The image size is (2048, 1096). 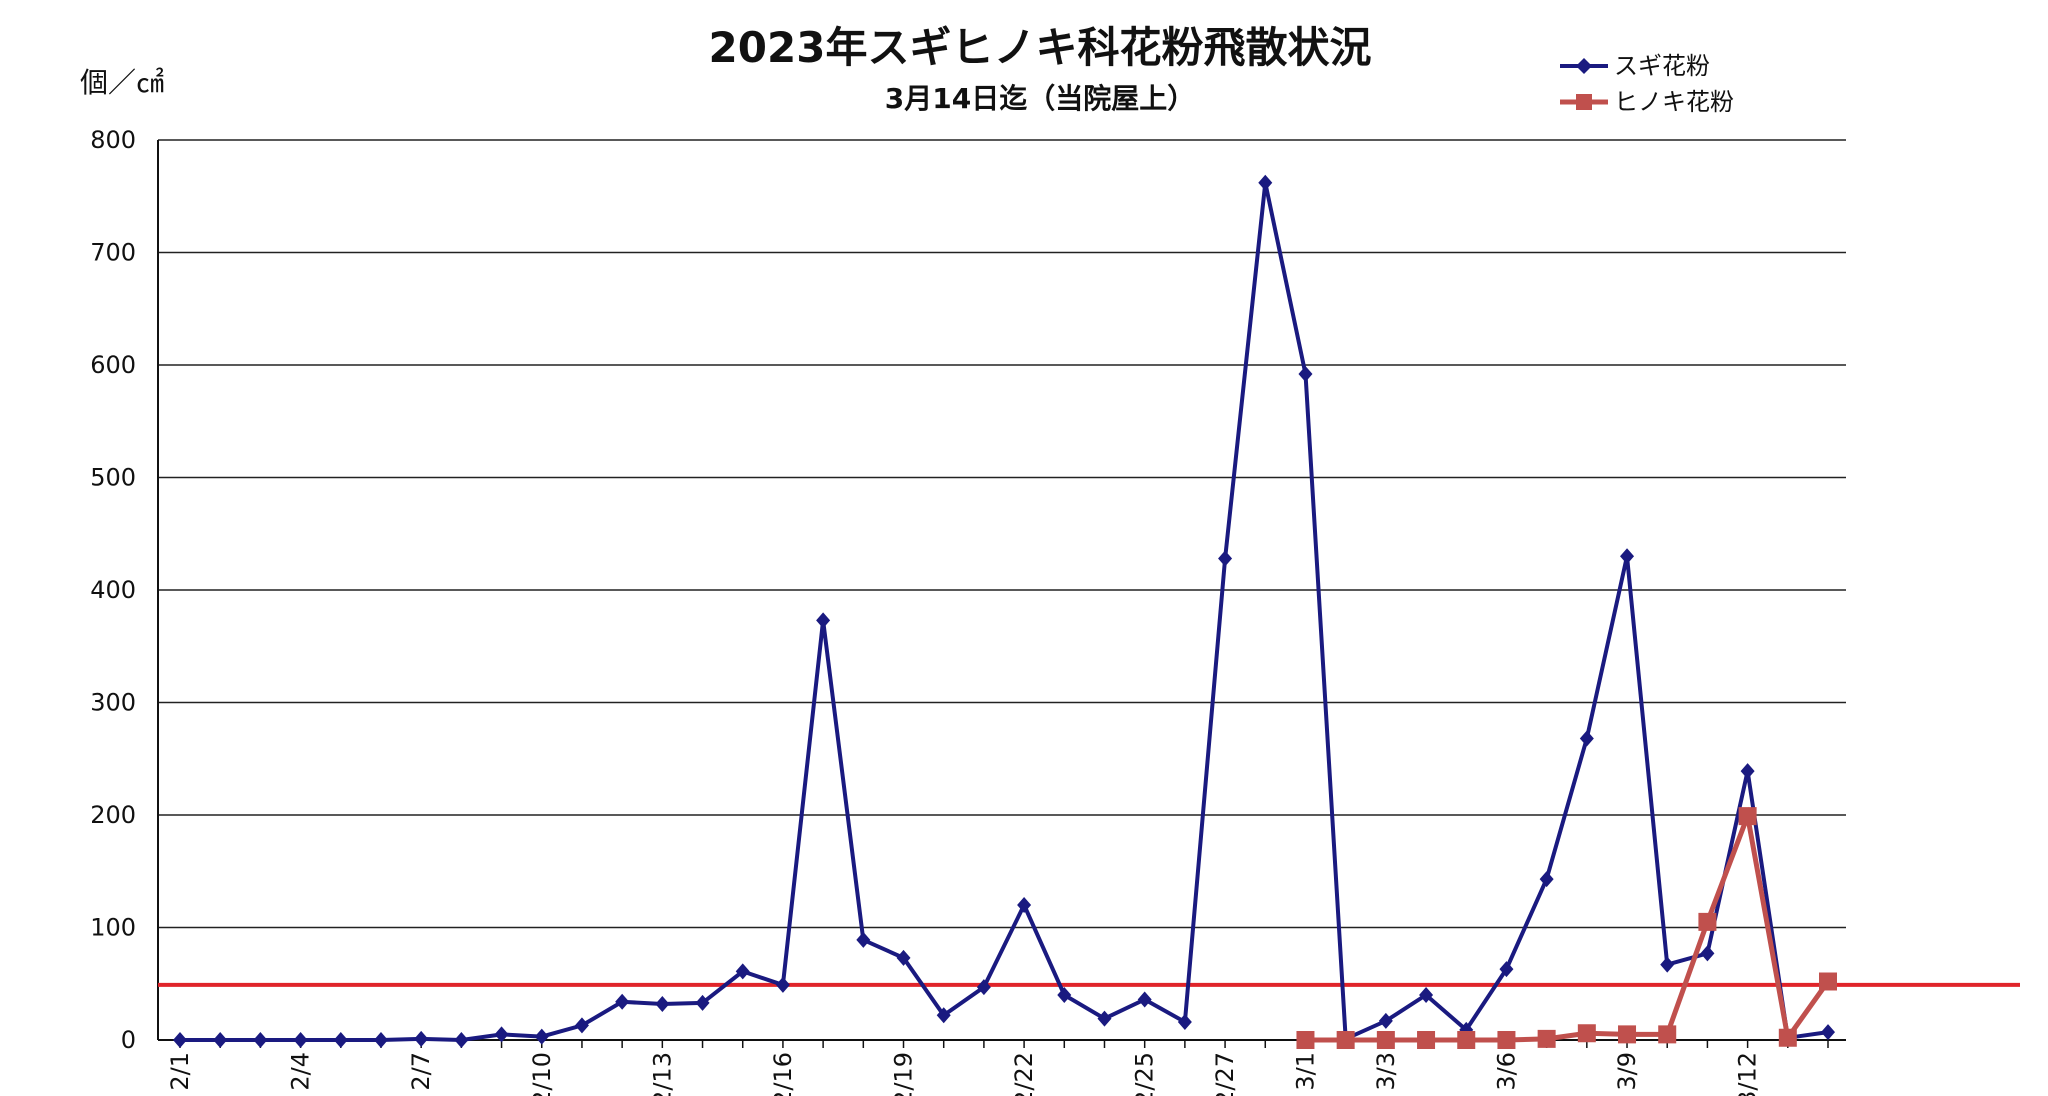 What do you see at coordinates (1506, 1071) in the screenshot?
I see `x-tick-label-3-6: 3/6` at bounding box center [1506, 1071].